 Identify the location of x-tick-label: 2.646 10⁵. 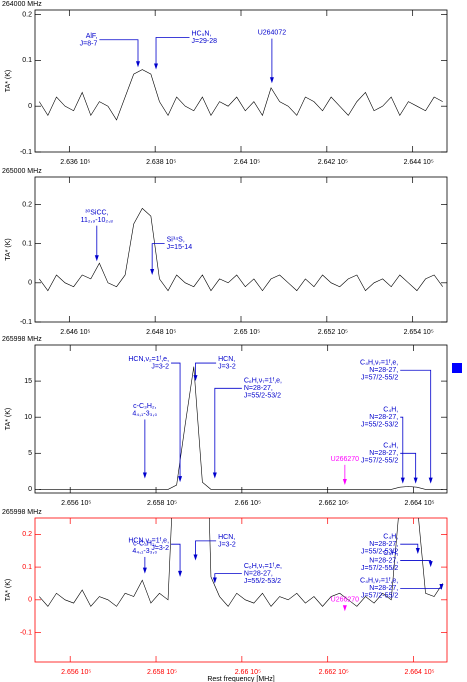
(75, 332).